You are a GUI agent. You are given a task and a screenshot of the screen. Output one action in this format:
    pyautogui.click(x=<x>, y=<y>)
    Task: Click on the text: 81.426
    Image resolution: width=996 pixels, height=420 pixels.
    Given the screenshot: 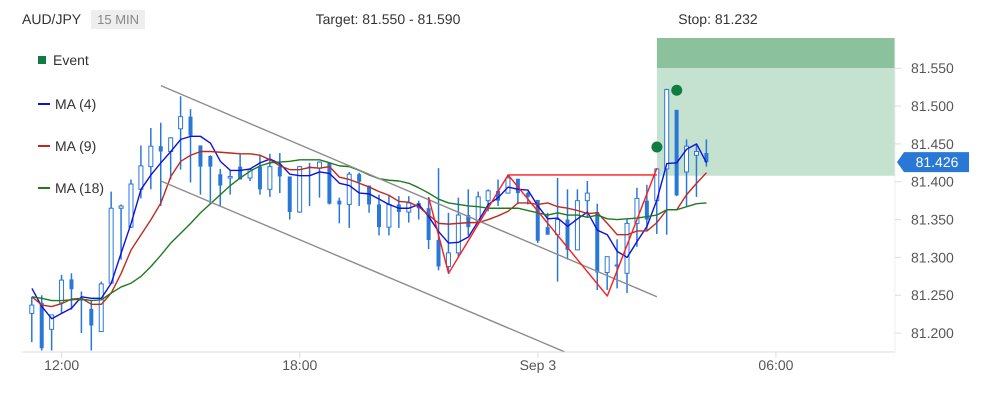 What is the action you would take?
    pyautogui.click(x=937, y=162)
    